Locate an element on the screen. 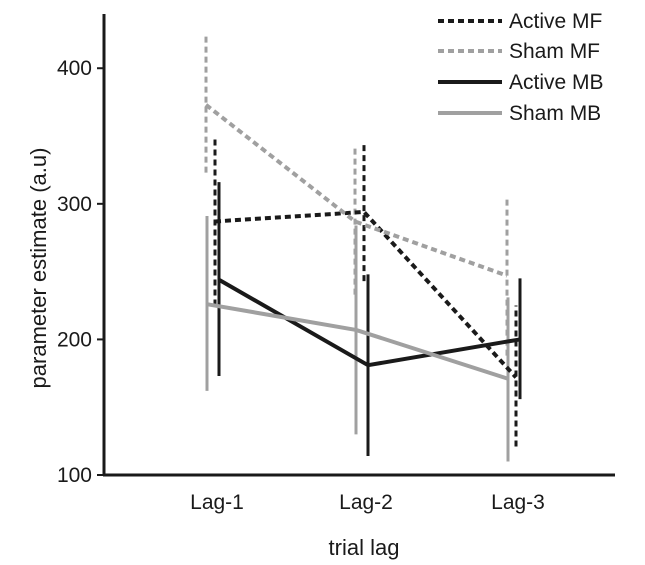 Image resolution: width=645 pixels, height=565 pixels. y-tick-label: 300 is located at coordinates (74, 204).